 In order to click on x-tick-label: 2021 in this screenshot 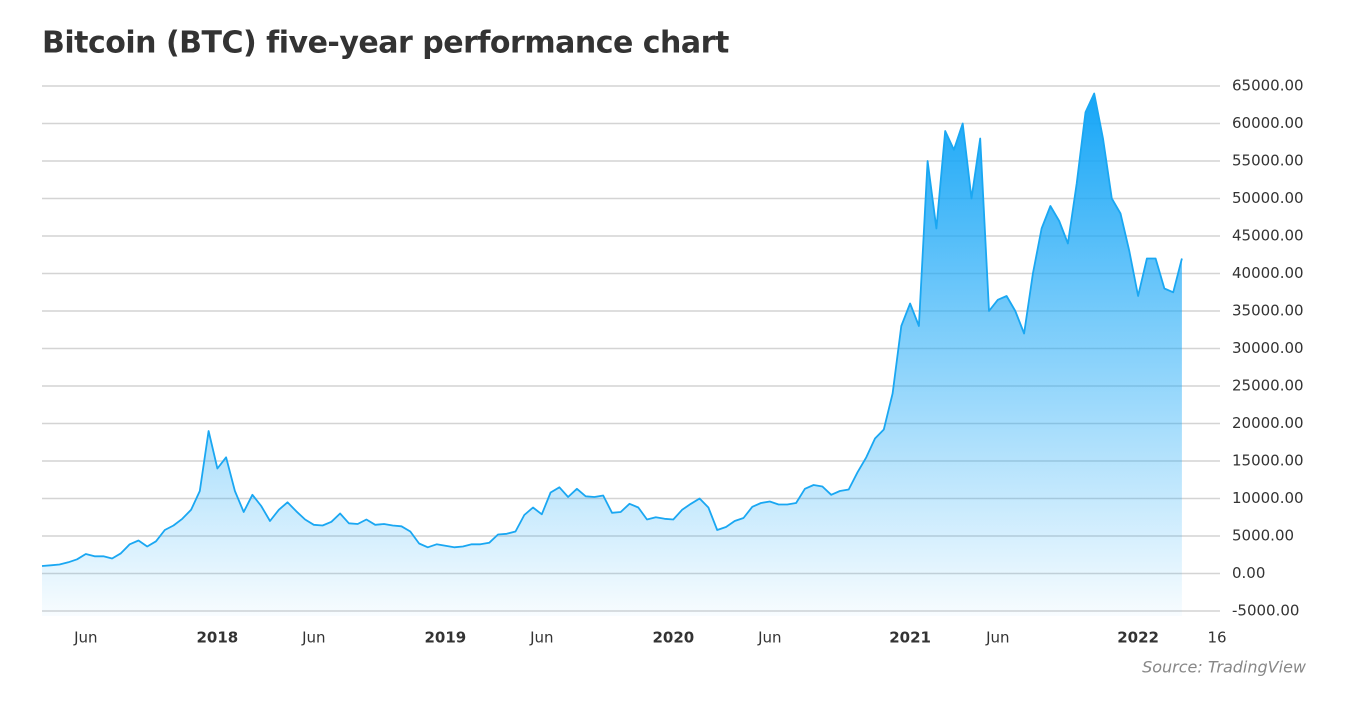, I will do `click(910, 638)`.